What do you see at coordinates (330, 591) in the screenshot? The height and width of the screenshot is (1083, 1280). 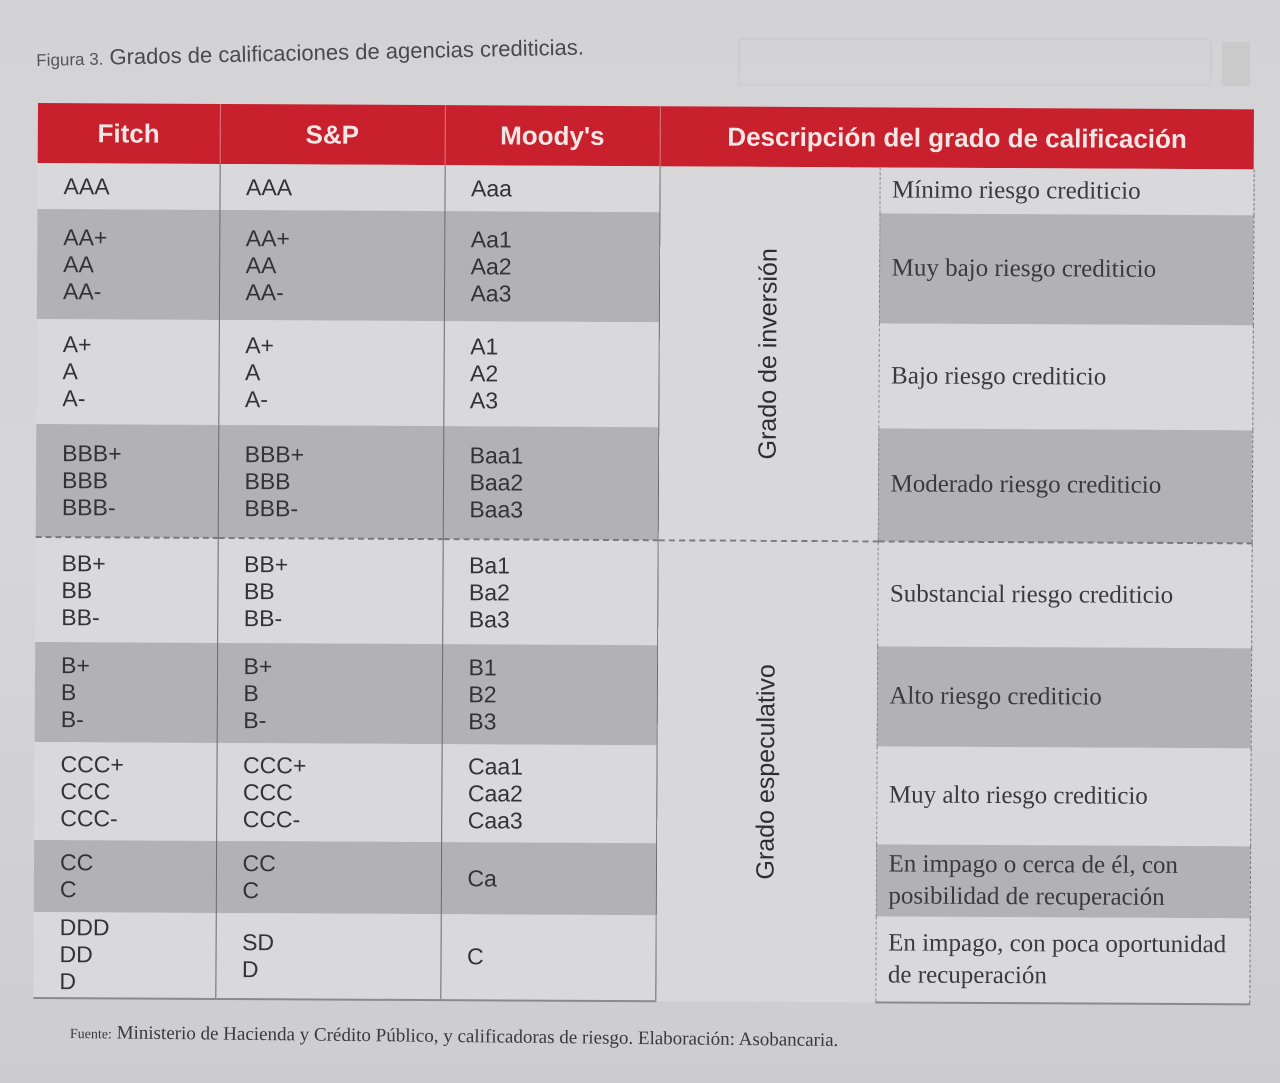 I see `sp-cell: BB+ BB BB-` at bounding box center [330, 591].